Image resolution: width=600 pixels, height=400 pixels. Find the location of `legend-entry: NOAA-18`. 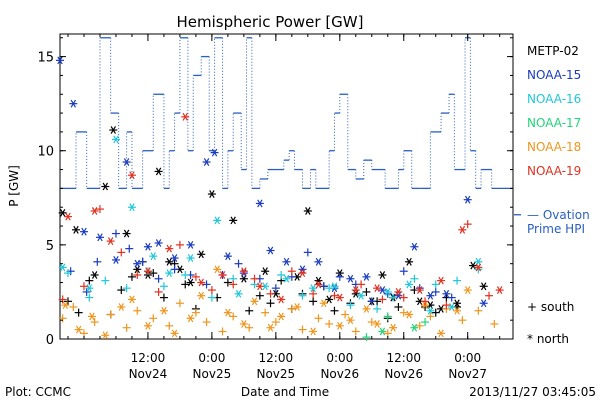

legend-entry: NOAA-18 is located at coordinates (554, 147).